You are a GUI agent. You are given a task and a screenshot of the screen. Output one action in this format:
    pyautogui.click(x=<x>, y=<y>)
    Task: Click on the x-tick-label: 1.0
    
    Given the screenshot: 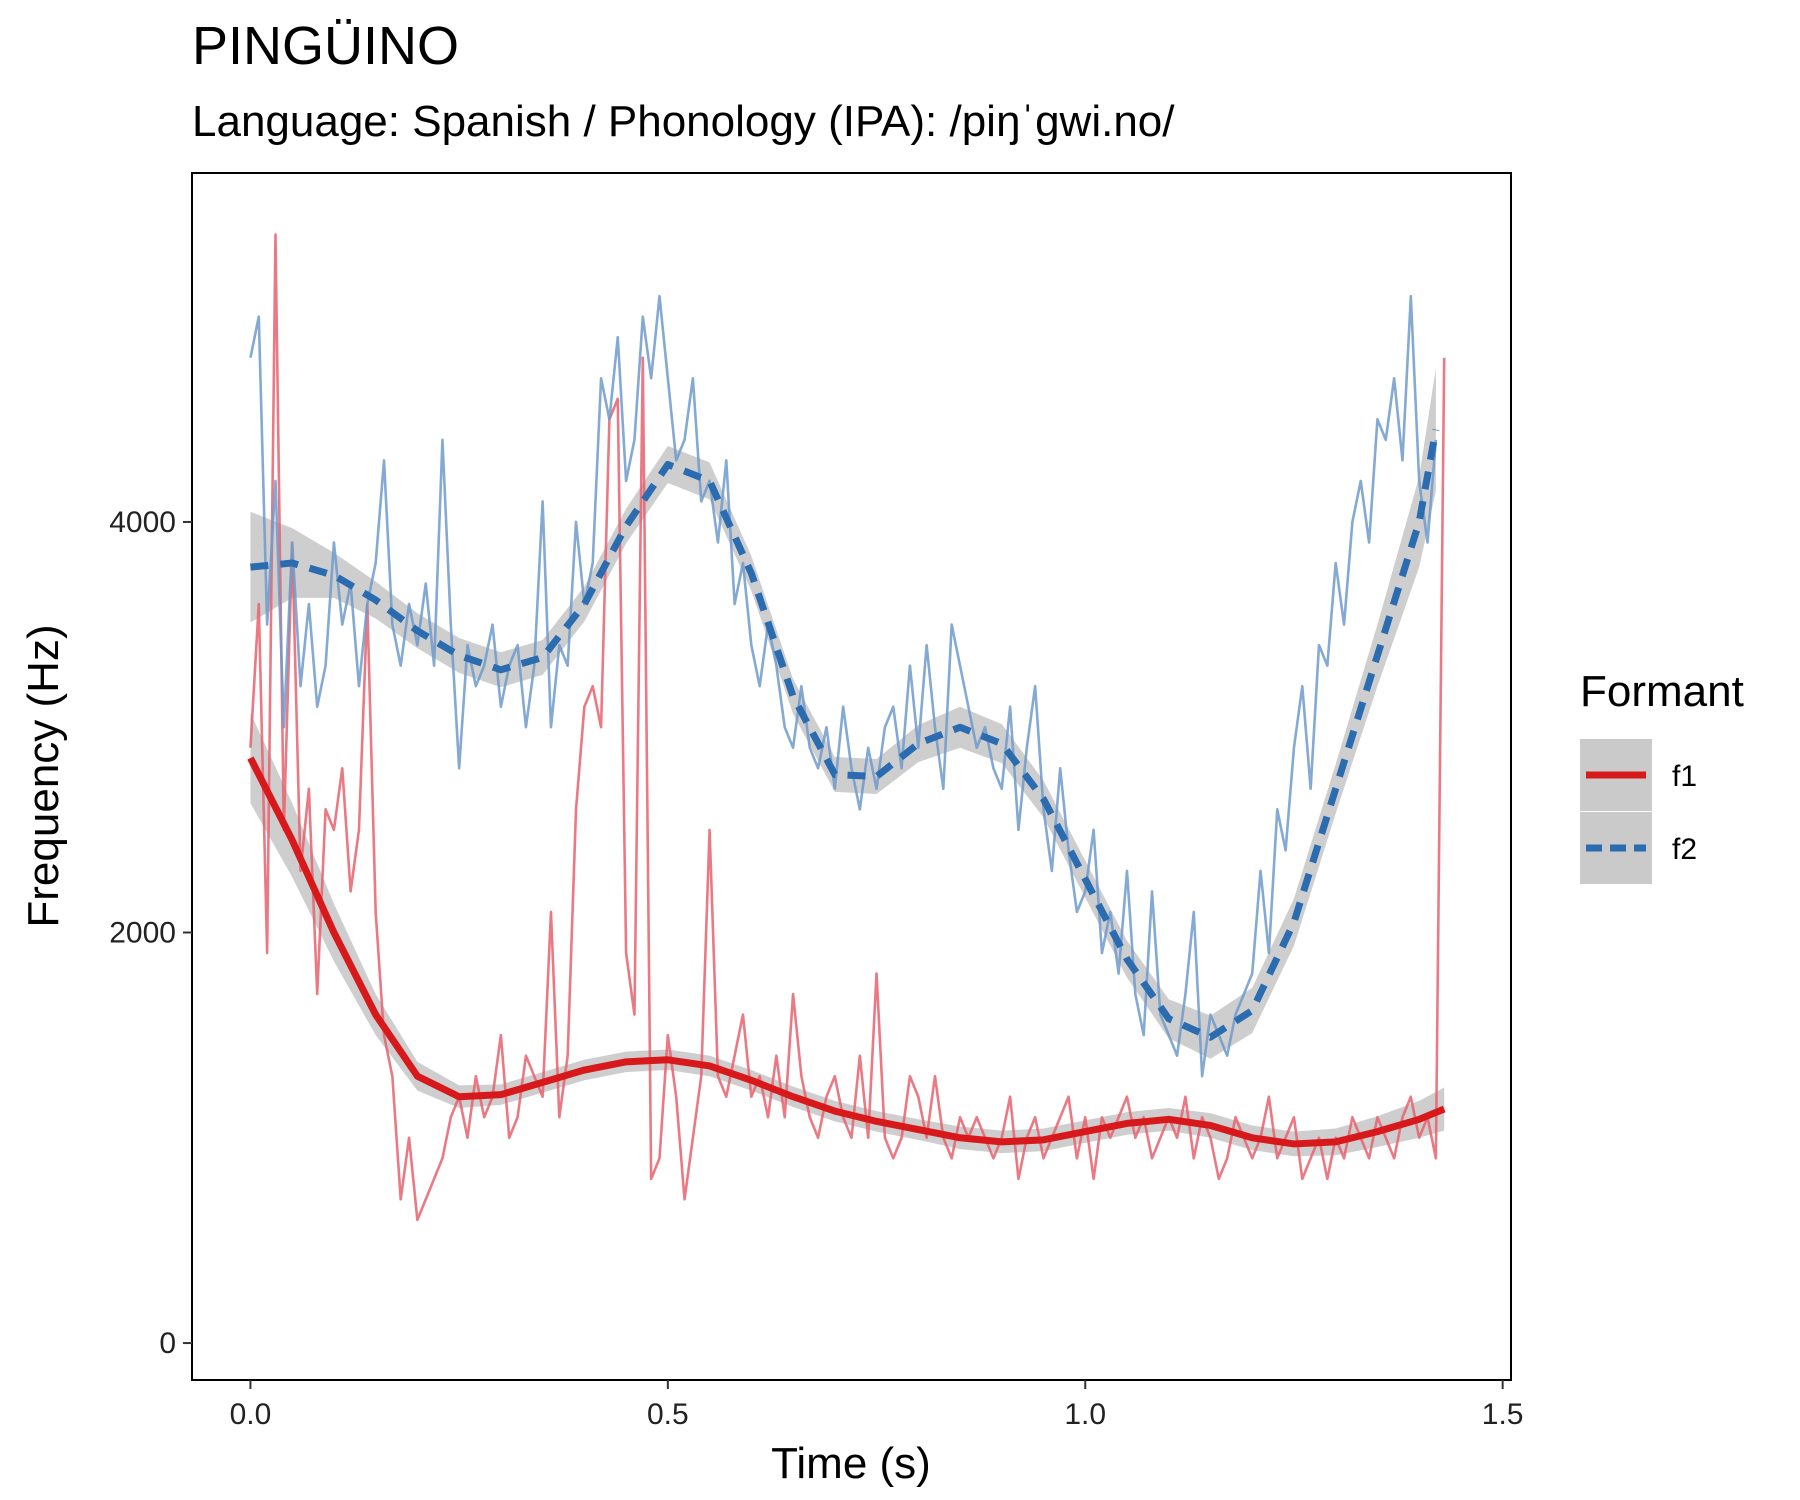 What is the action you would take?
    pyautogui.click(x=1085, y=1414)
    